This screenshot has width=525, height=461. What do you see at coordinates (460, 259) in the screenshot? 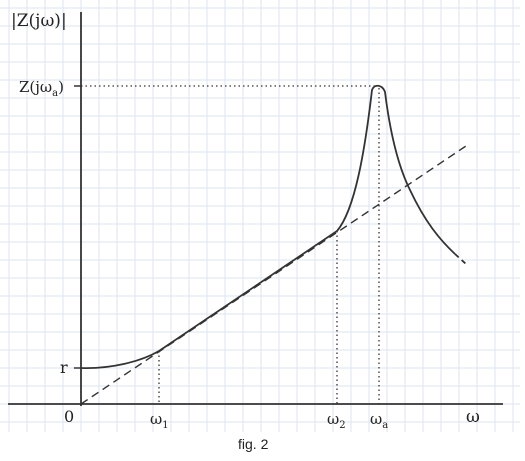
I see `impedance-curve-dashed-tail` at bounding box center [460, 259].